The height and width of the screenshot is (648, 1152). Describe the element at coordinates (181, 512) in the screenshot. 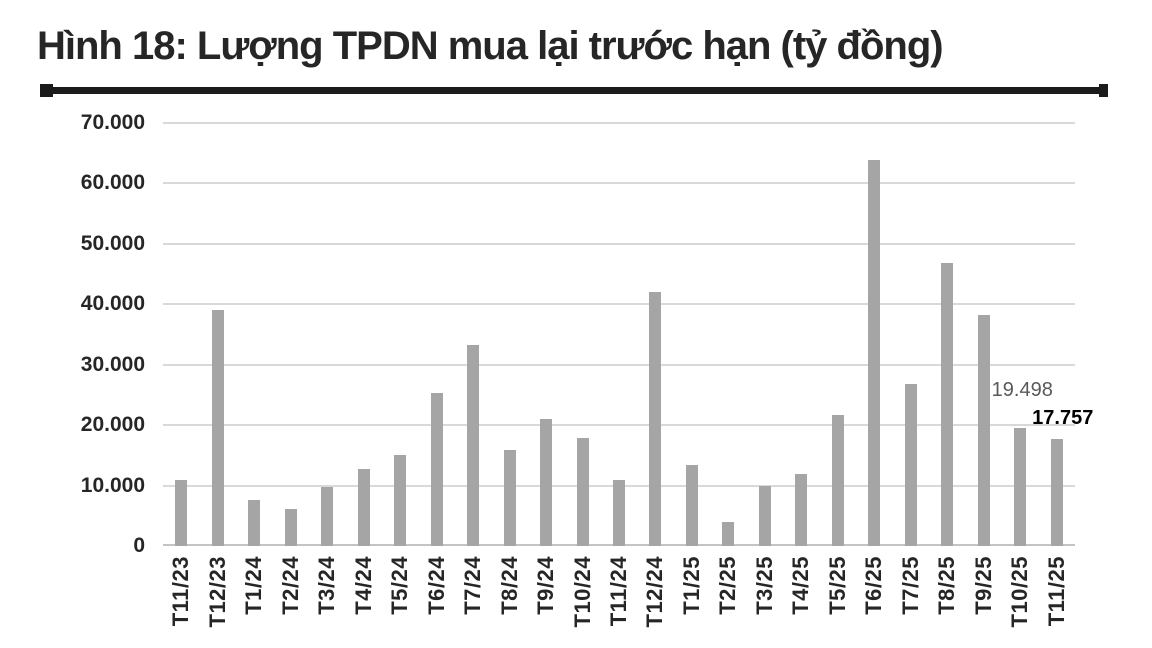

I see `bar-T11/23` at that location.